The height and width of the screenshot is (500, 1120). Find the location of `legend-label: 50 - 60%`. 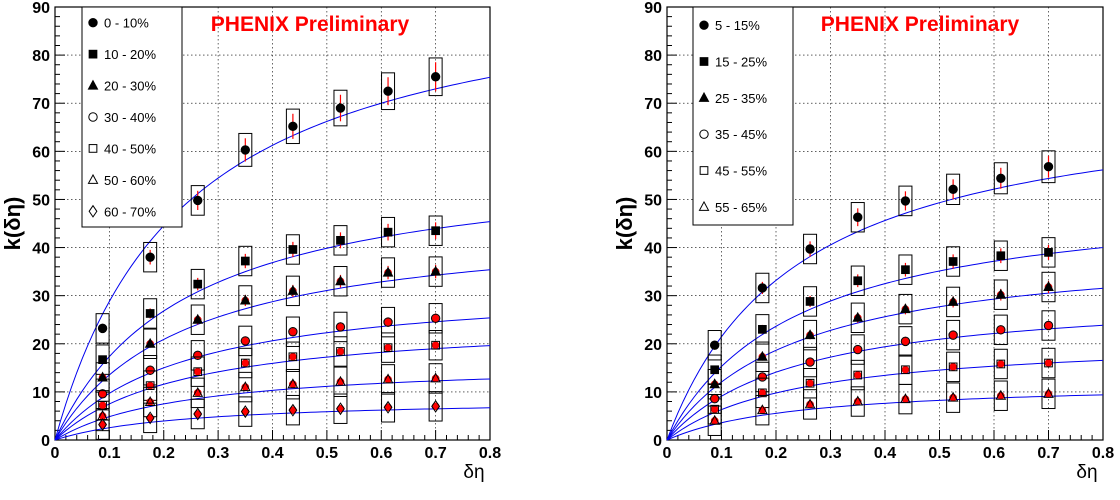

legend-label: 50 - 60% is located at coordinates (130, 180).